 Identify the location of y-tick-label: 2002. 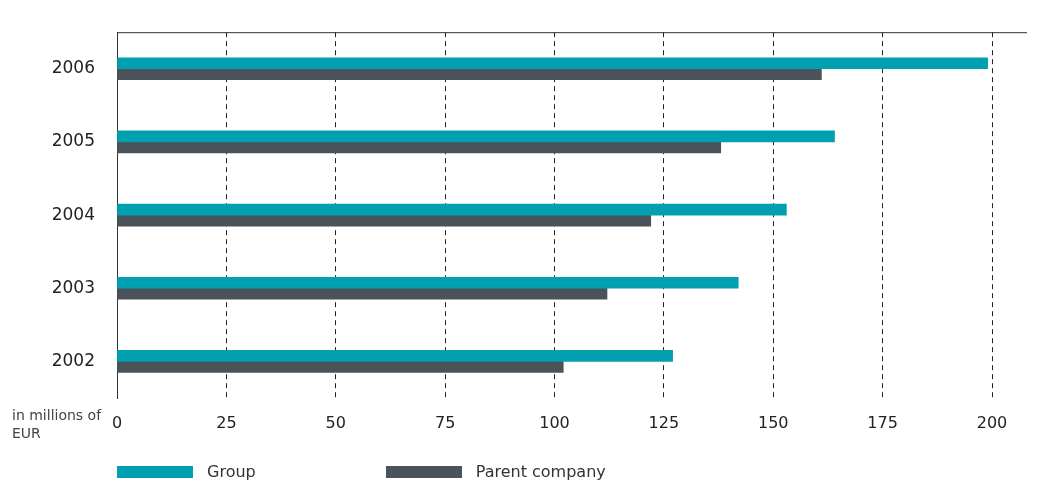
(73, 359).